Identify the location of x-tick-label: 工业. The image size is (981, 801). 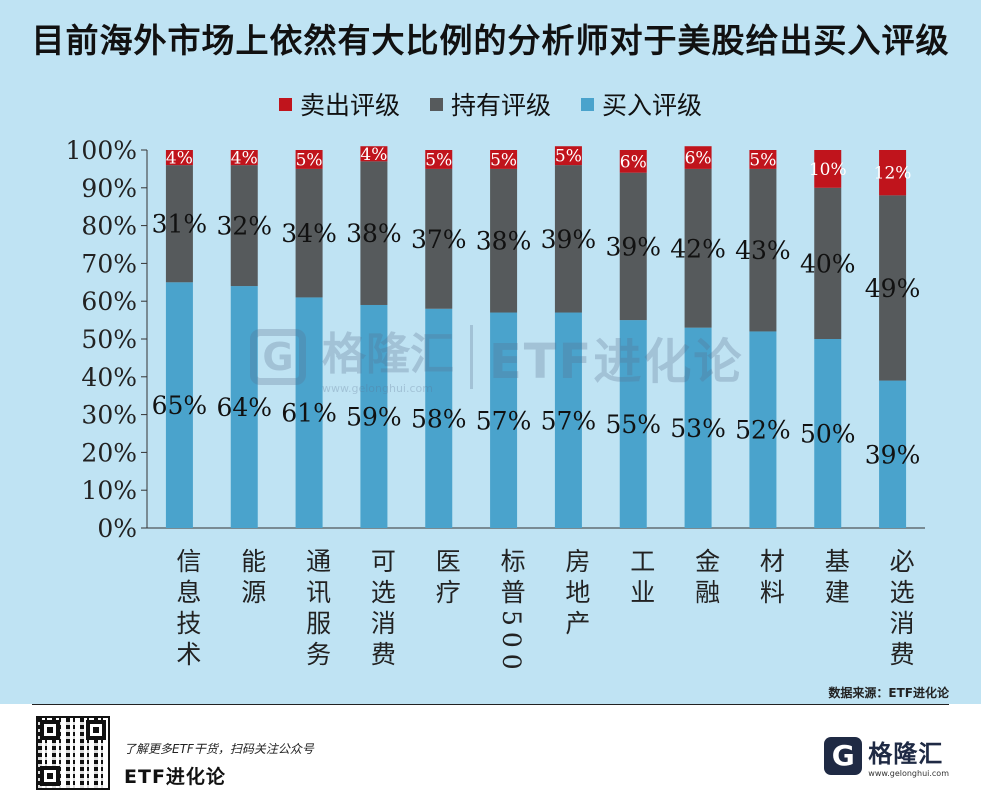
(641, 579).